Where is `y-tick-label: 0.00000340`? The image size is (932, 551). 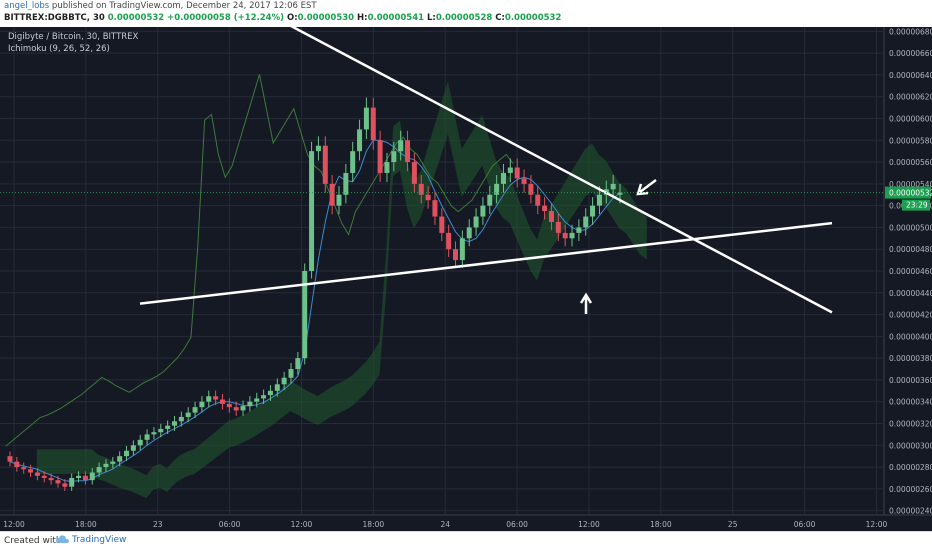 y-tick-label: 0.00000340 is located at coordinates (910, 402).